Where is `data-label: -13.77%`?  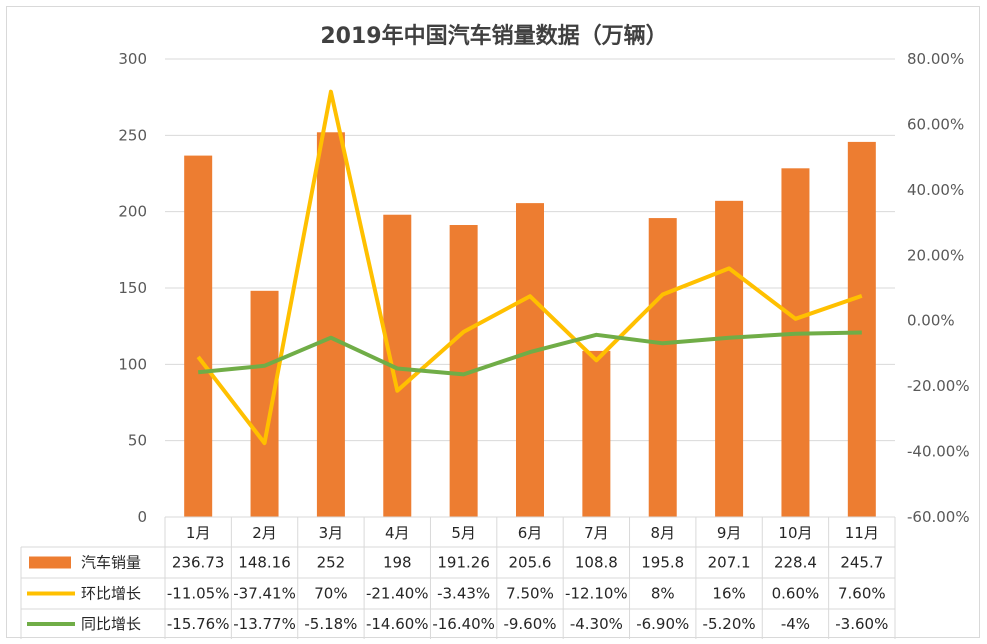 data-label: -13.77% is located at coordinates (264, 624).